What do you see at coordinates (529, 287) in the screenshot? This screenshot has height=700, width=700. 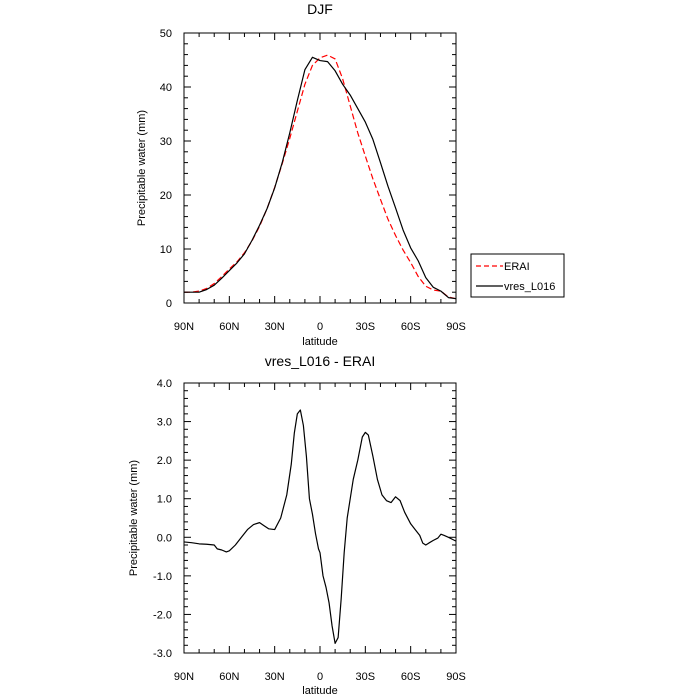 I see `legend-label-vres: vres_L016` at bounding box center [529, 287].